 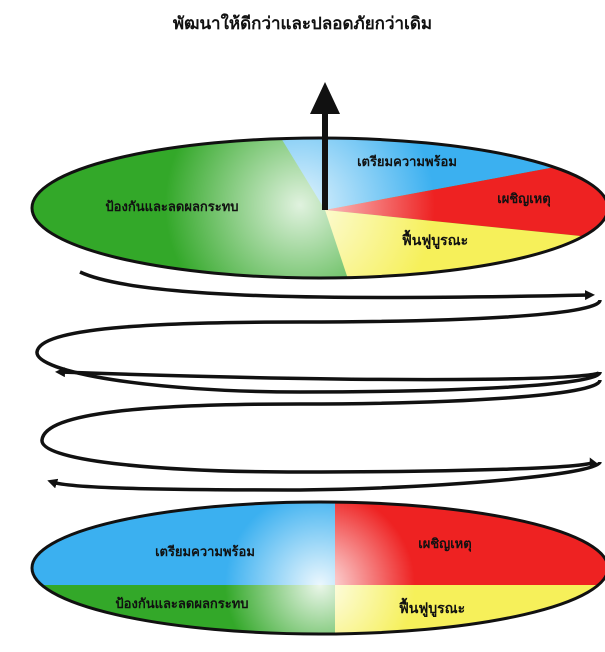 I want to click on top-response-label: เผชิญเหตุ, so click(x=523, y=199).